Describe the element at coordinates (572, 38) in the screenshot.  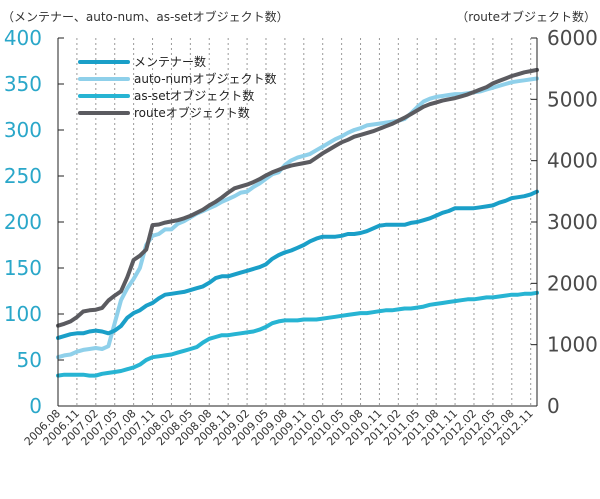
I see `right-tick-label: 6000` at that location.